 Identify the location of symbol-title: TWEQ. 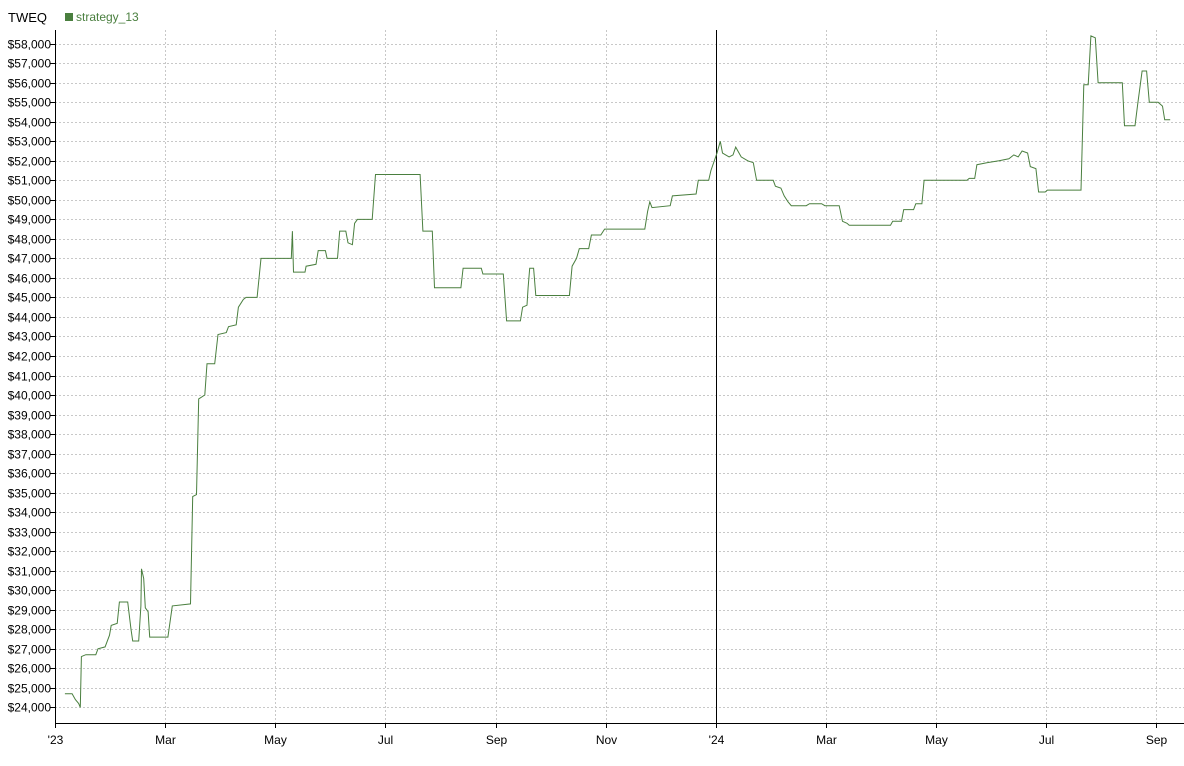
(27, 17).